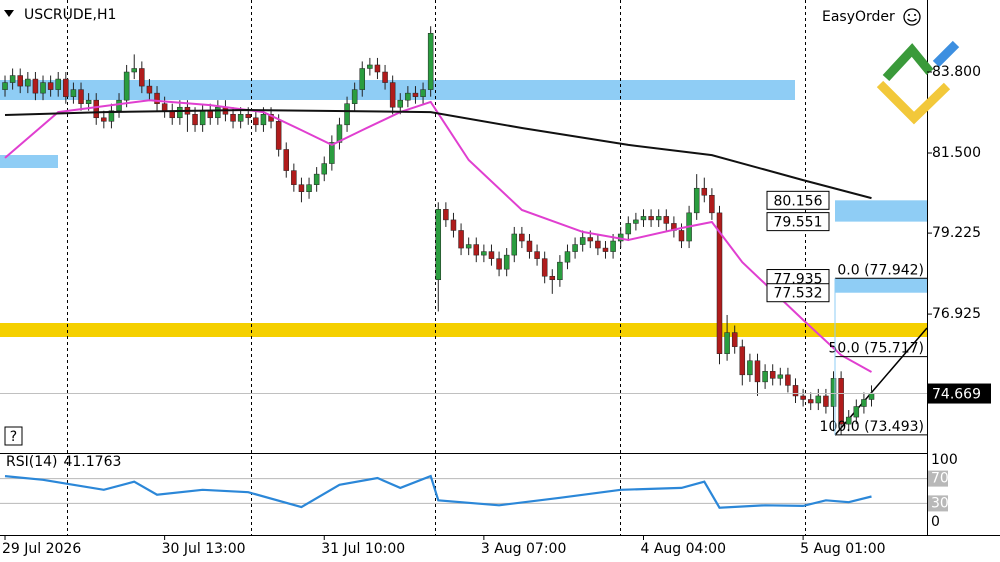 The height and width of the screenshot is (562, 1000). What do you see at coordinates (843, 549) in the screenshot?
I see `x-tick-label: 5 Aug 01:00` at bounding box center [843, 549].